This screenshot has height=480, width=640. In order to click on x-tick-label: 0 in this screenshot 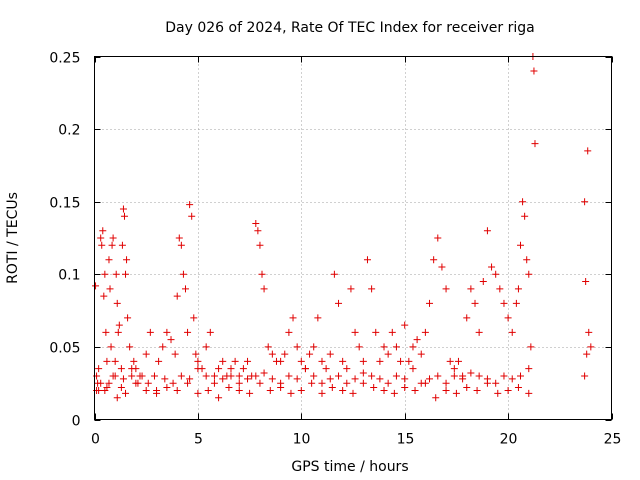, I will do `click(95, 440)`.